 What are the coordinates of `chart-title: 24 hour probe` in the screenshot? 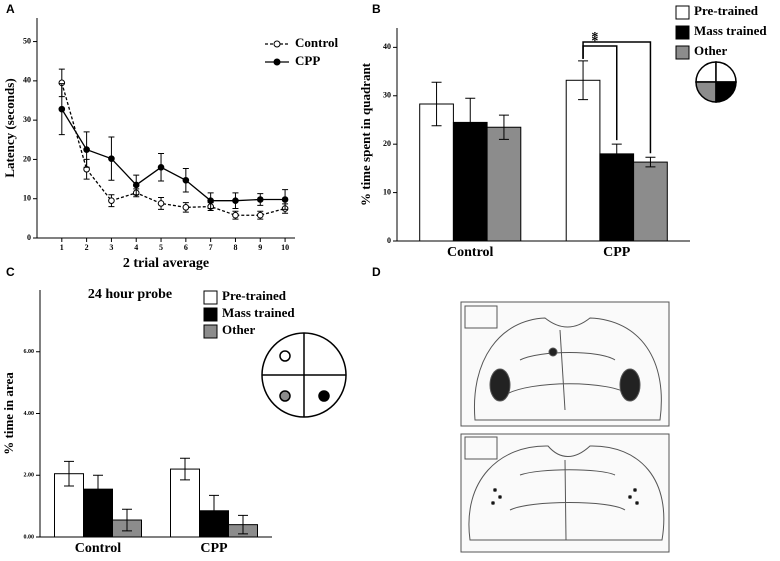 It's located at (130, 294).